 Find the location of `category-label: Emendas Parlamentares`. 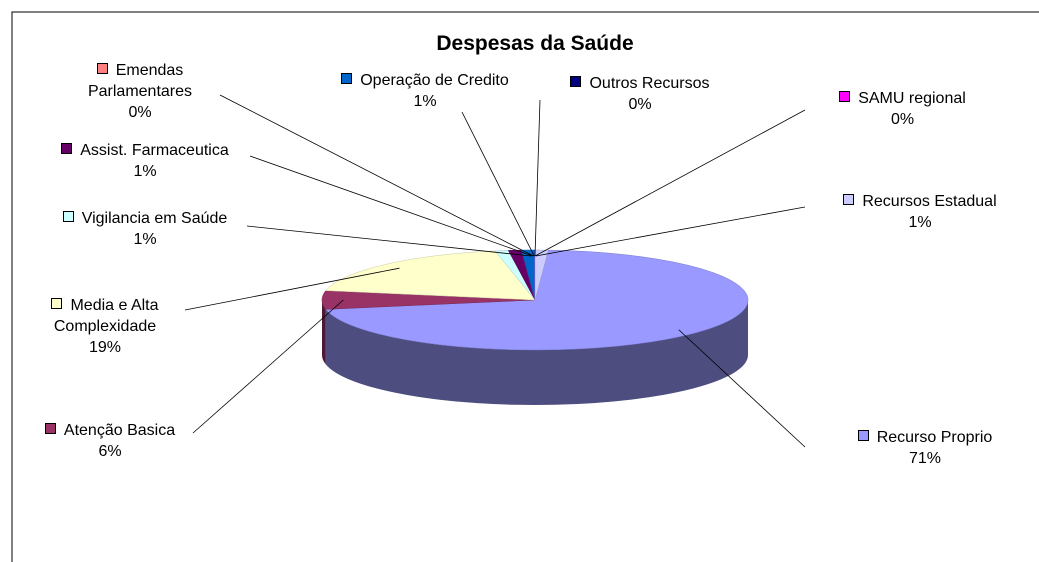

category-label: Emendas Parlamentares is located at coordinates (140, 81).